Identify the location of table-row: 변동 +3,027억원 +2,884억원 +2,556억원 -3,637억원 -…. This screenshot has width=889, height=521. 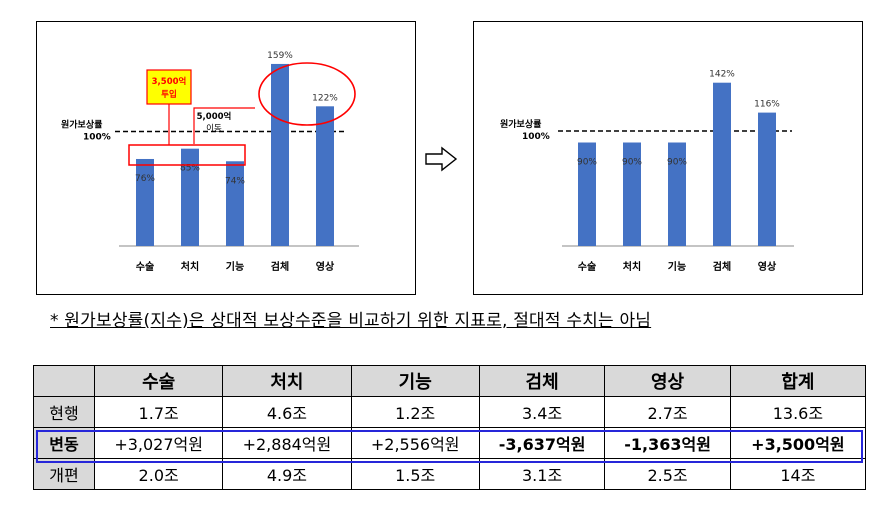
(450, 443).